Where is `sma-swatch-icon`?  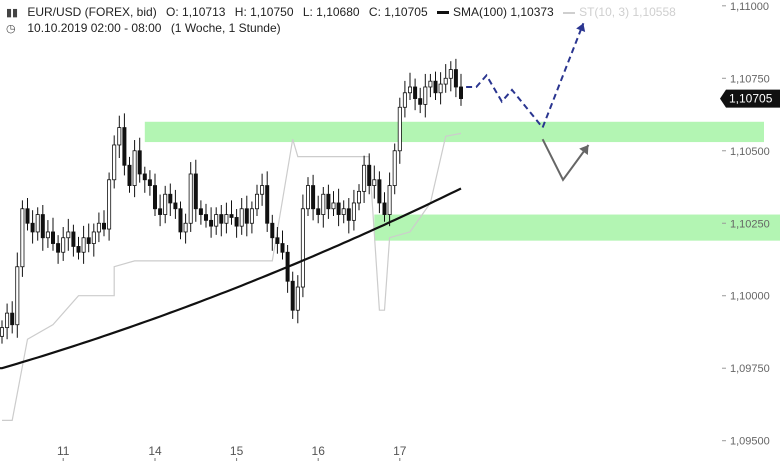
sma-swatch-icon is located at coordinates (442, 13).